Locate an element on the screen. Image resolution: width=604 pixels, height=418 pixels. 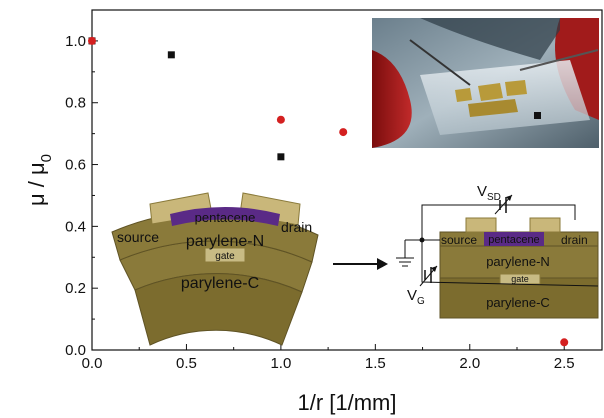
y-tick-label: 1.0 is located at coordinates (75, 41).